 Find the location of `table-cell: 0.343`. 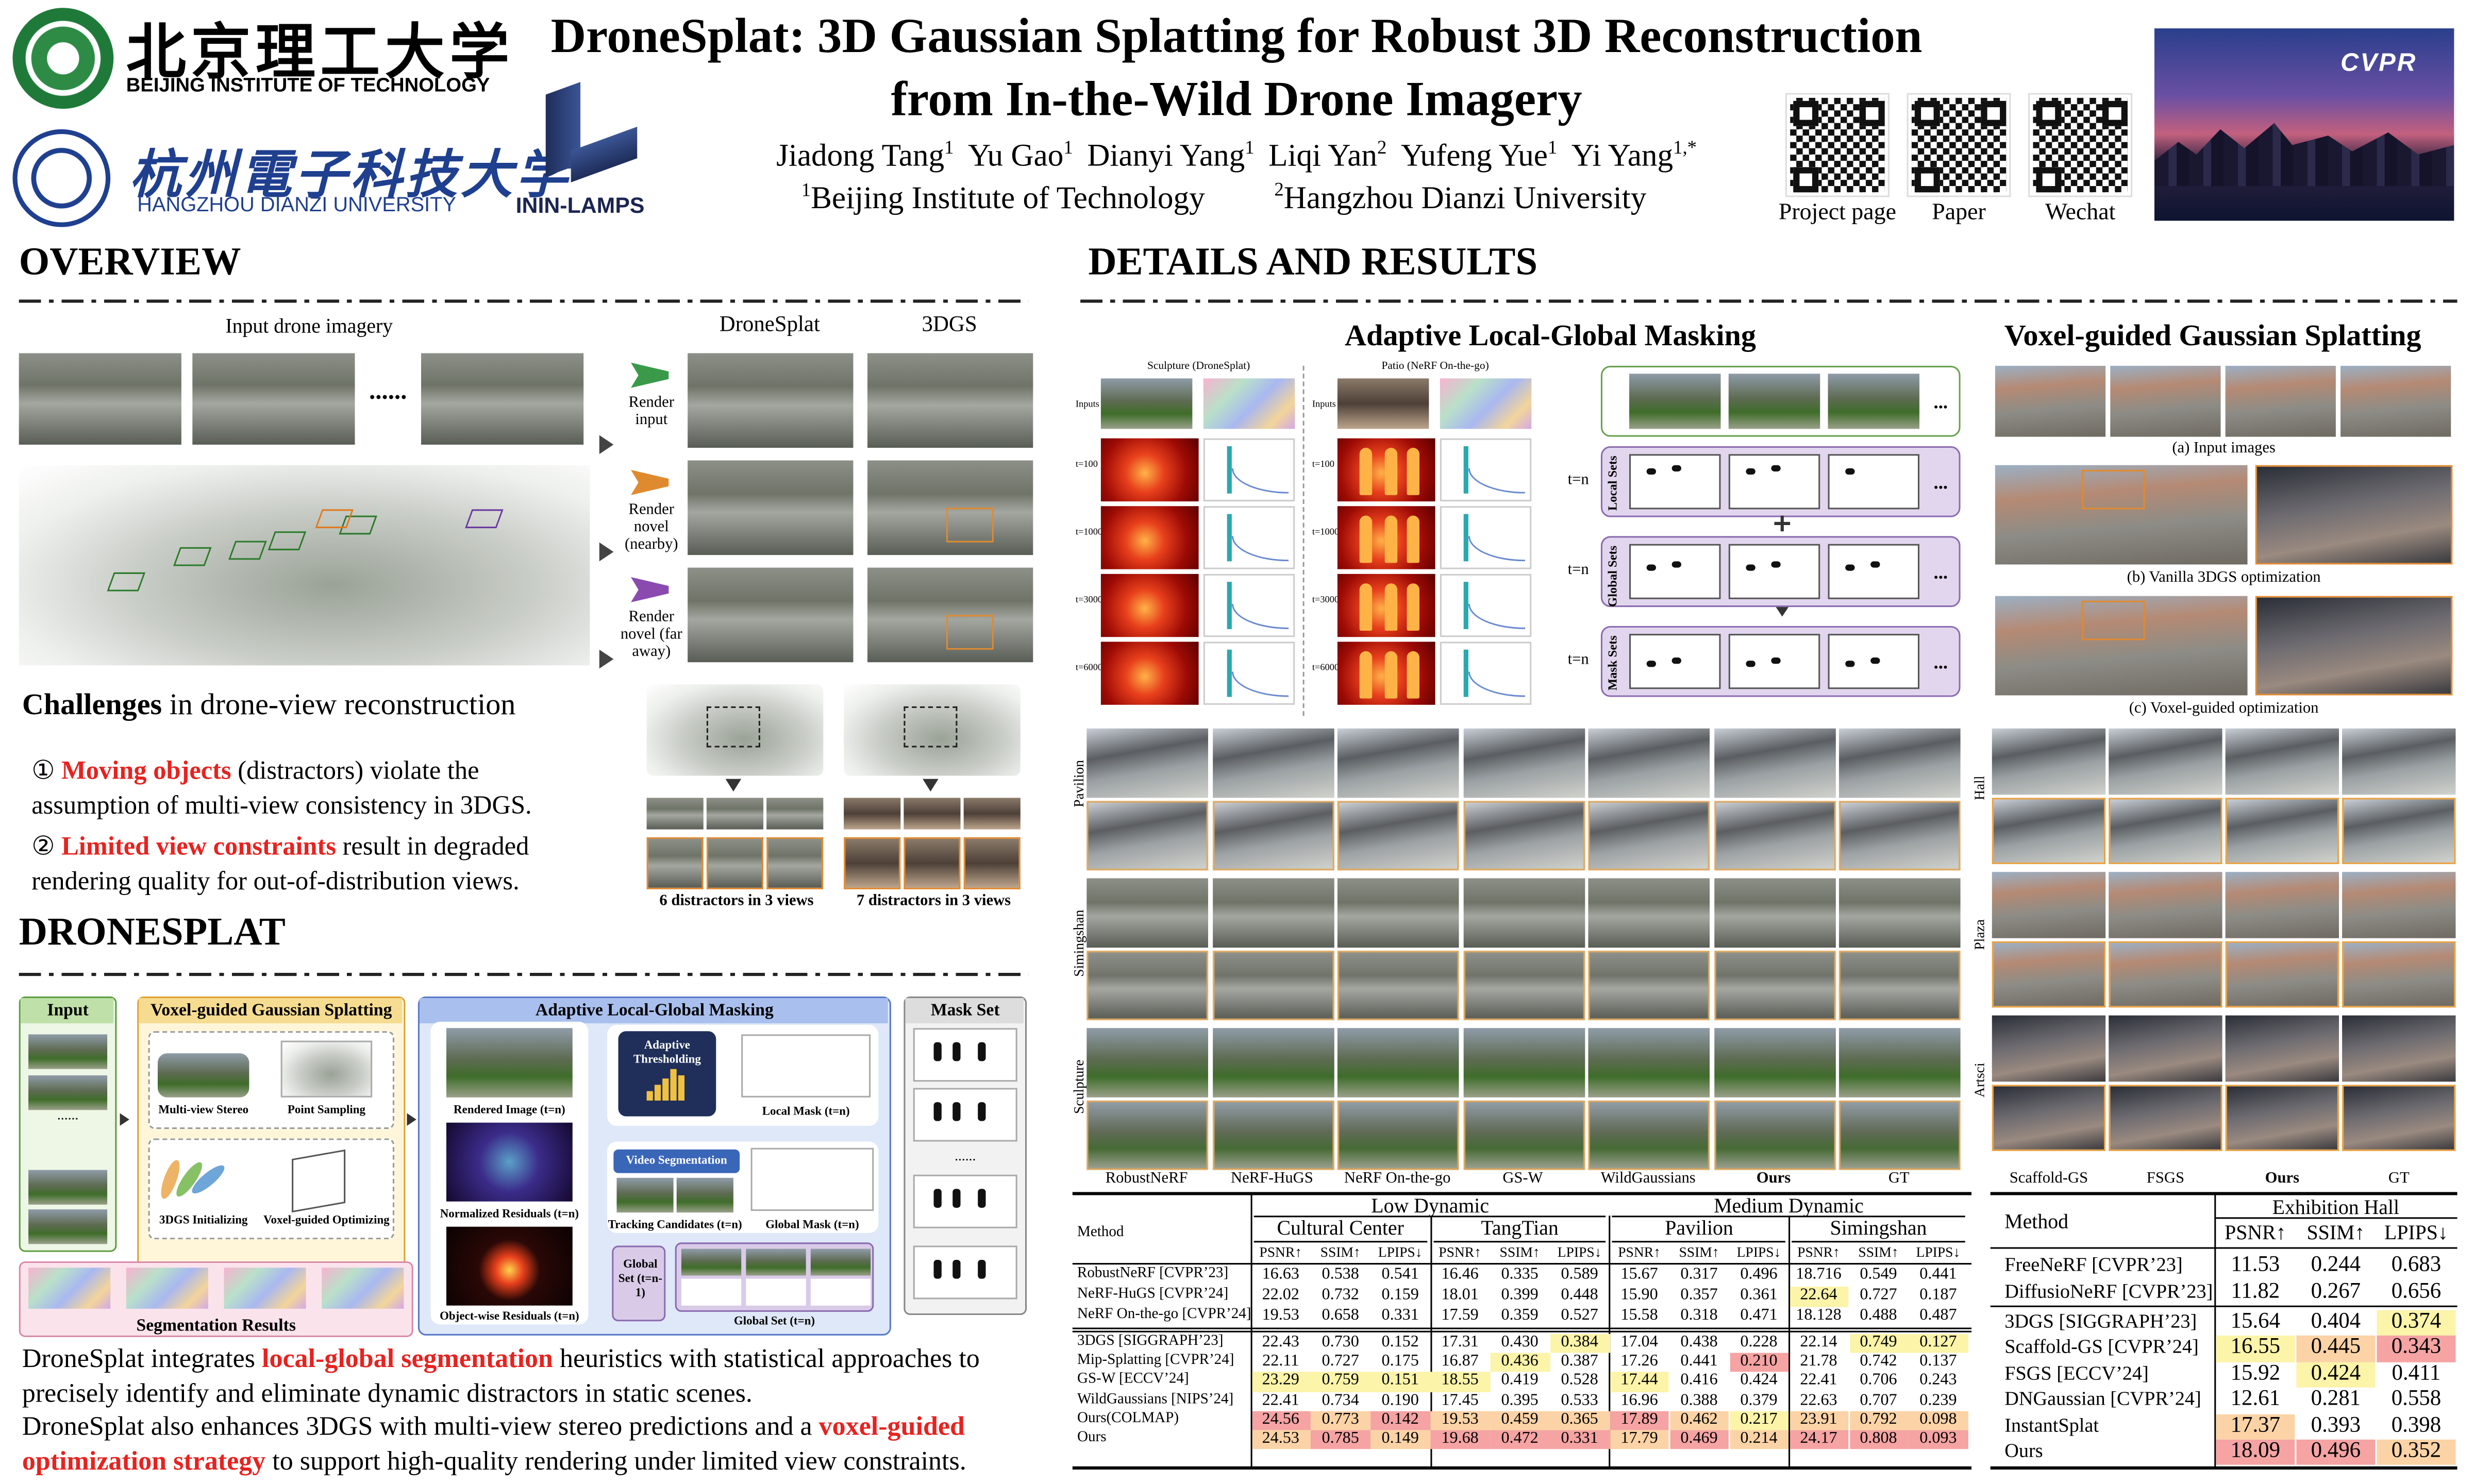

table-cell: 0.343 is located at coordinates (2416, 1348).